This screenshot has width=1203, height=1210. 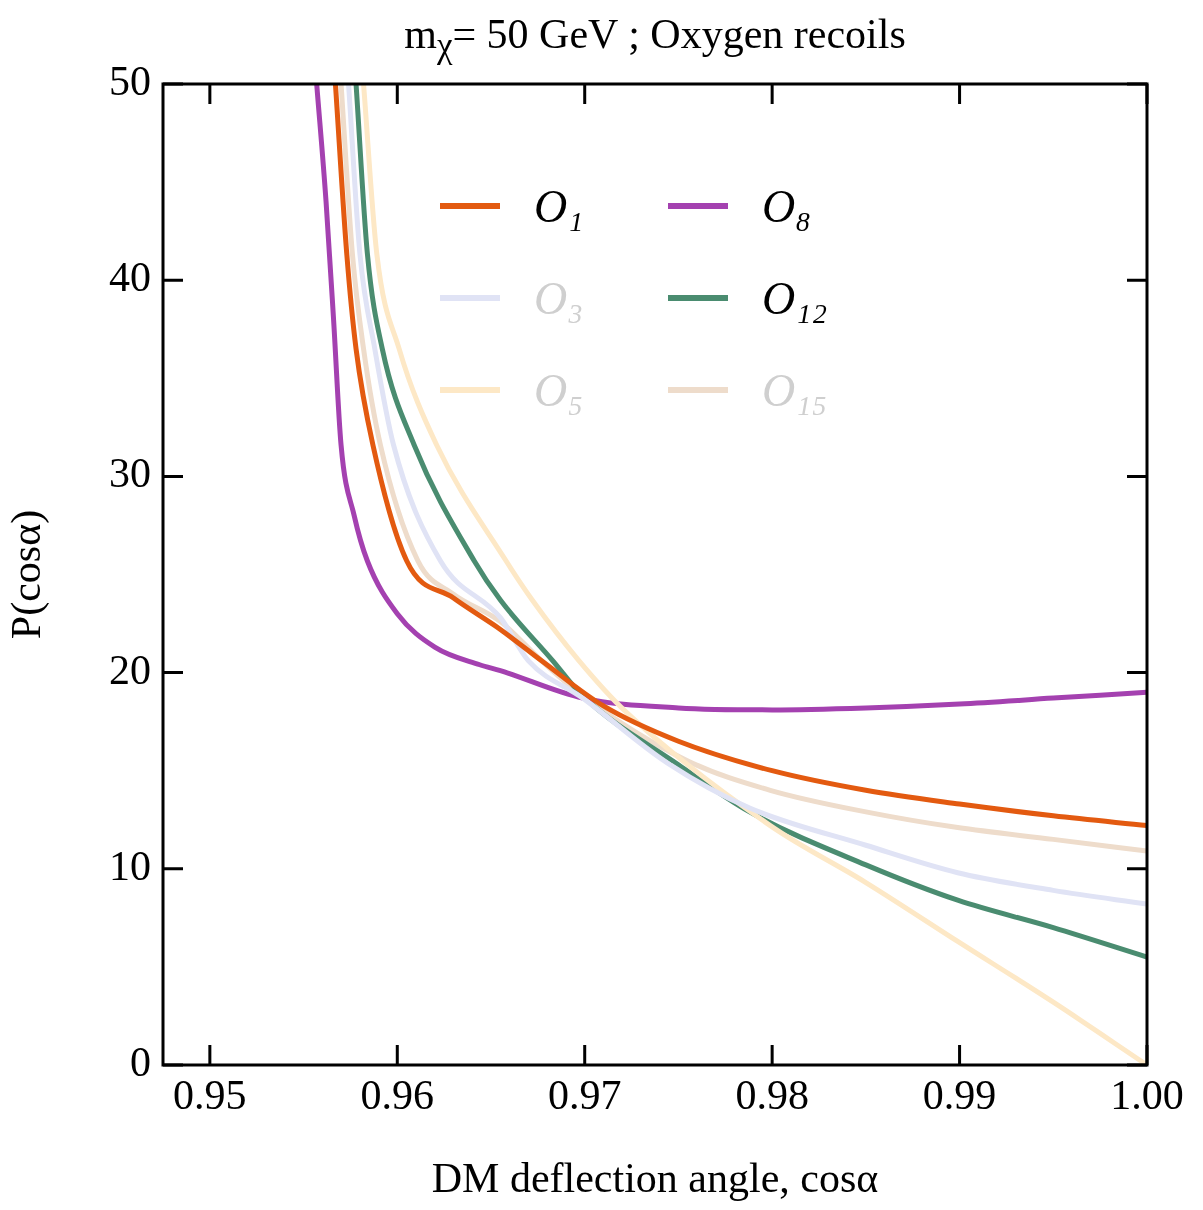 I want to click on y-tick-label: 30, so click(x=130, y=473).